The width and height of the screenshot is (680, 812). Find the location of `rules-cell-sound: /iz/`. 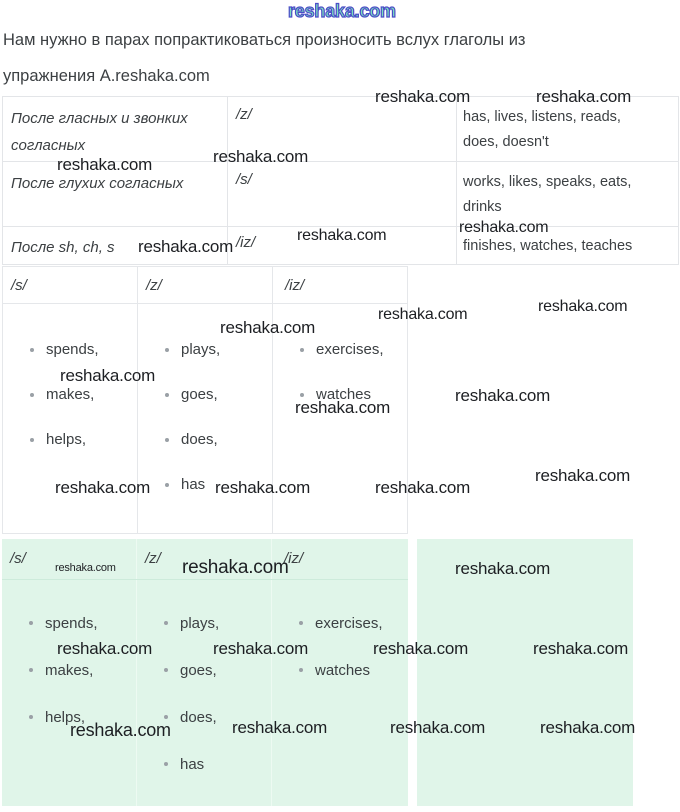

rules-cell-sound: /iz/ is located at coordinates (342, 245).